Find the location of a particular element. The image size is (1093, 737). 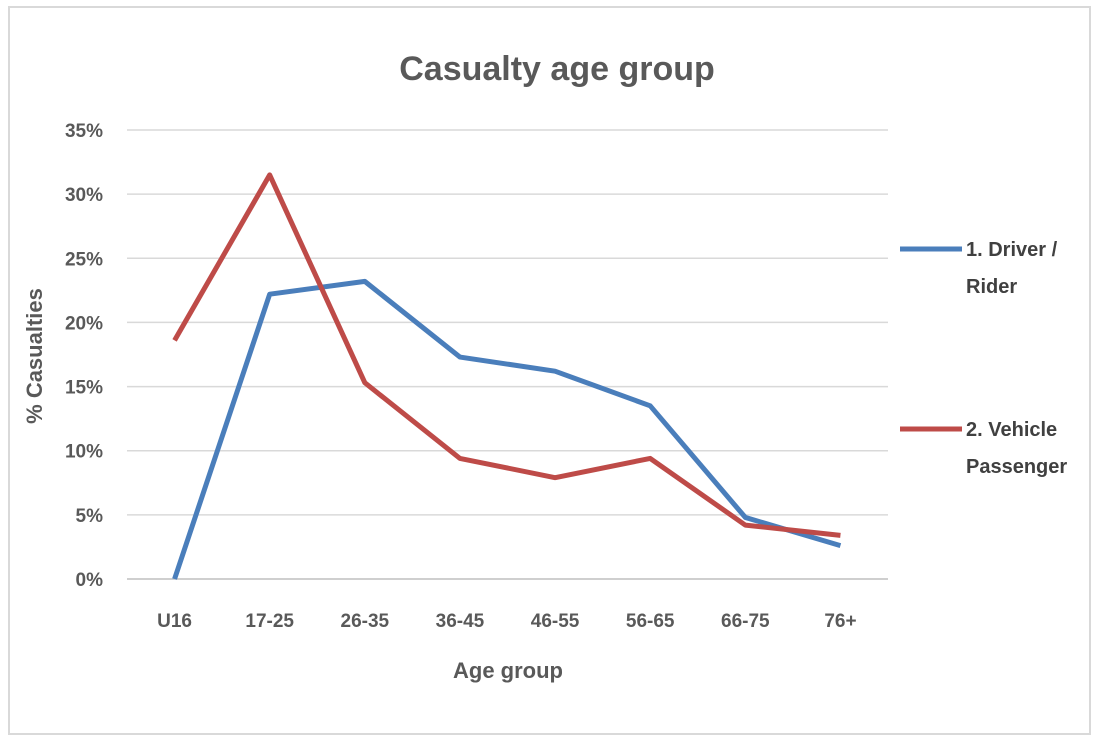

y-axis-label: % Casualties is located at coordinates (34, 356).